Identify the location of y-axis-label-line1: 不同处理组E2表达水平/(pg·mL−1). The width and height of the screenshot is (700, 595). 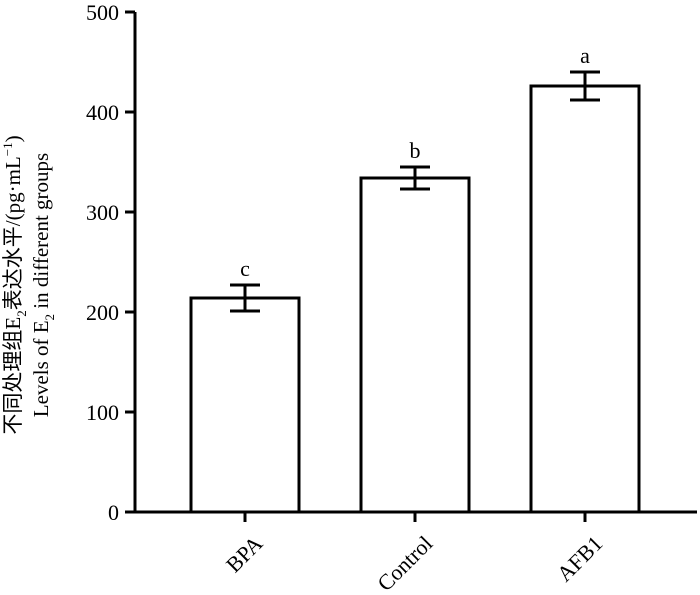
(14, 284).